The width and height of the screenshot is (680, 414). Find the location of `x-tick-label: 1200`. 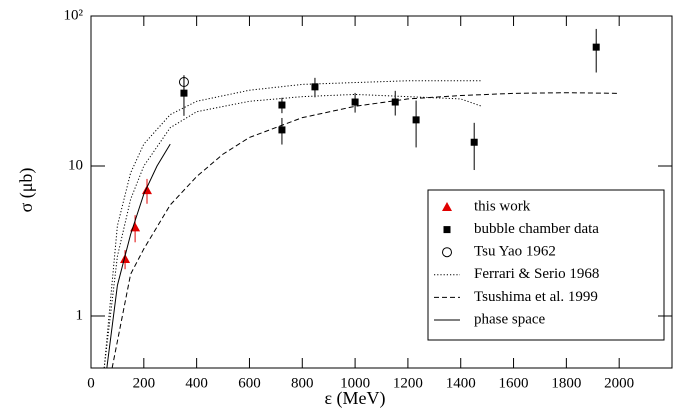

x-tick-label: 1200 is located at coordinates (408, 383).